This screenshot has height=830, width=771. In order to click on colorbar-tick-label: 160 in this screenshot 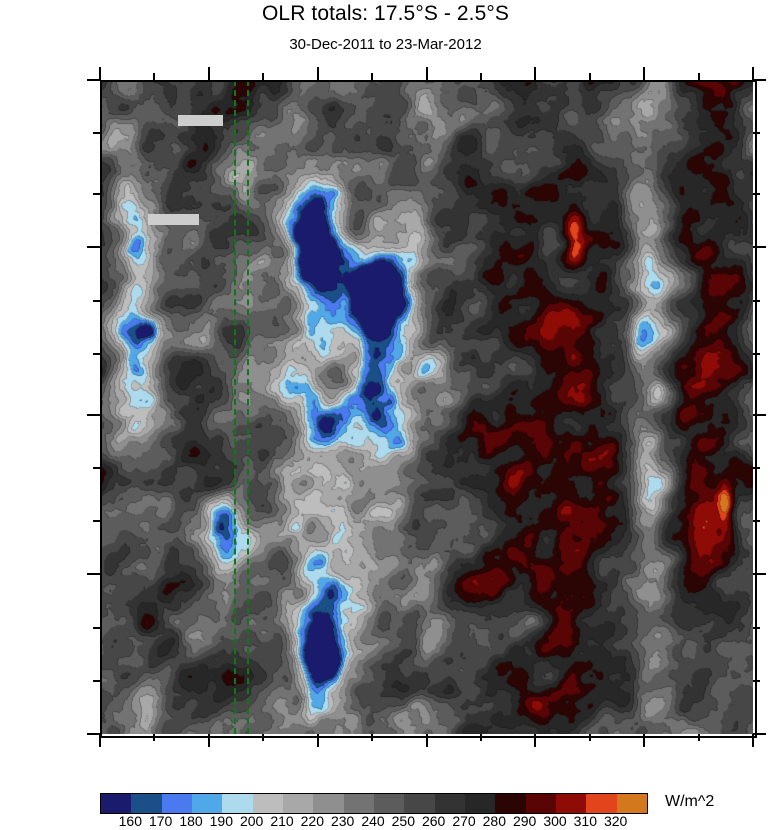, I will do `click(130, 821)`.